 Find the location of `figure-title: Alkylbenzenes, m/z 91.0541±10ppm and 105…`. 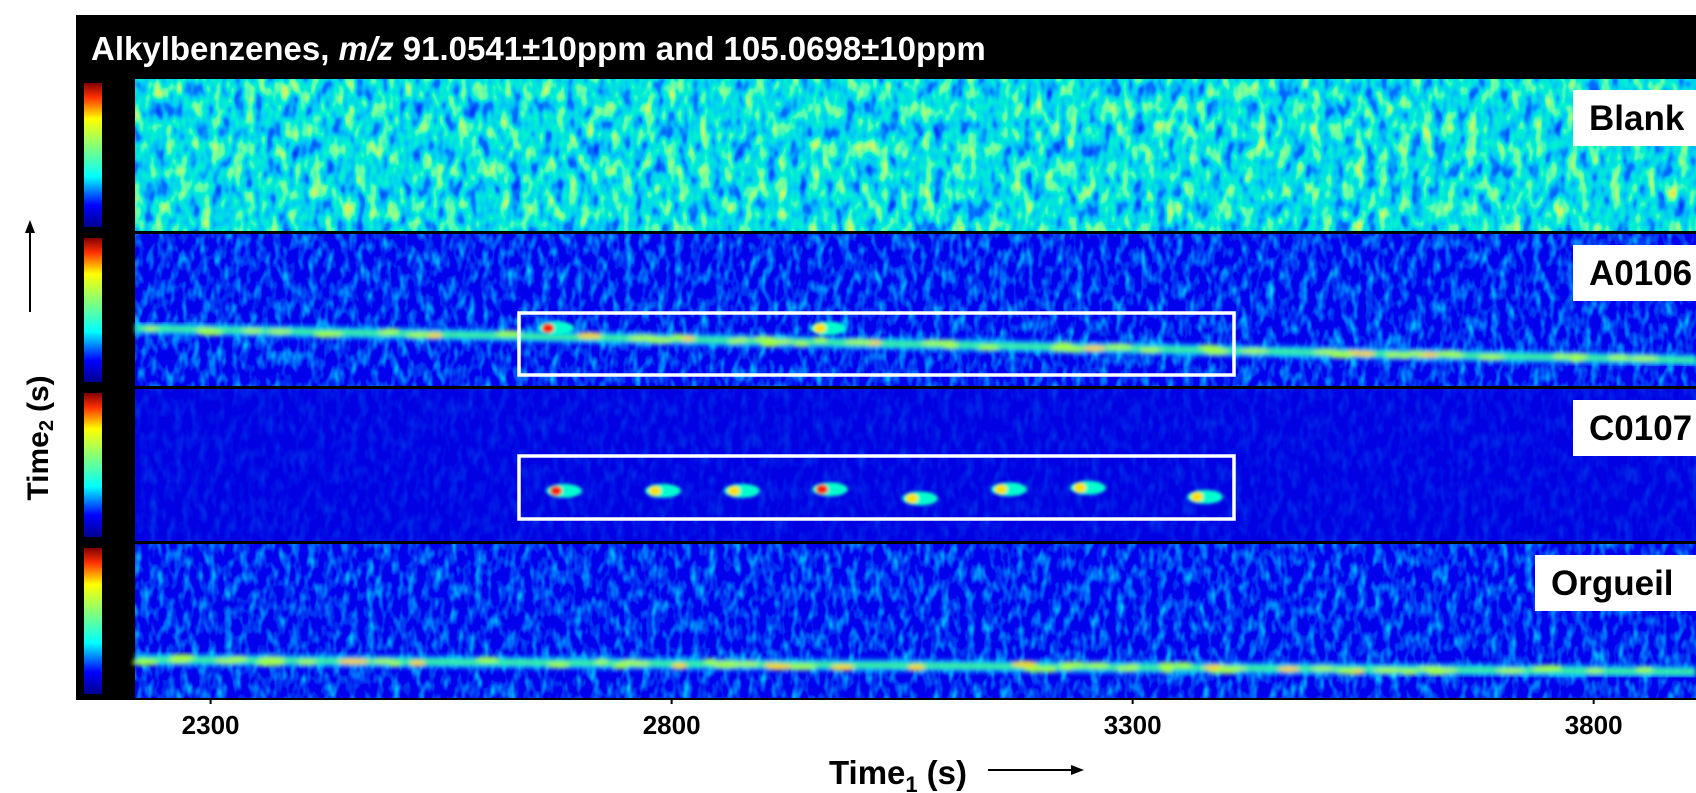

figure-title: Alkylbenzenes, m/z 91.0541±10ppm and 105… is located at coordinates (538, 48).